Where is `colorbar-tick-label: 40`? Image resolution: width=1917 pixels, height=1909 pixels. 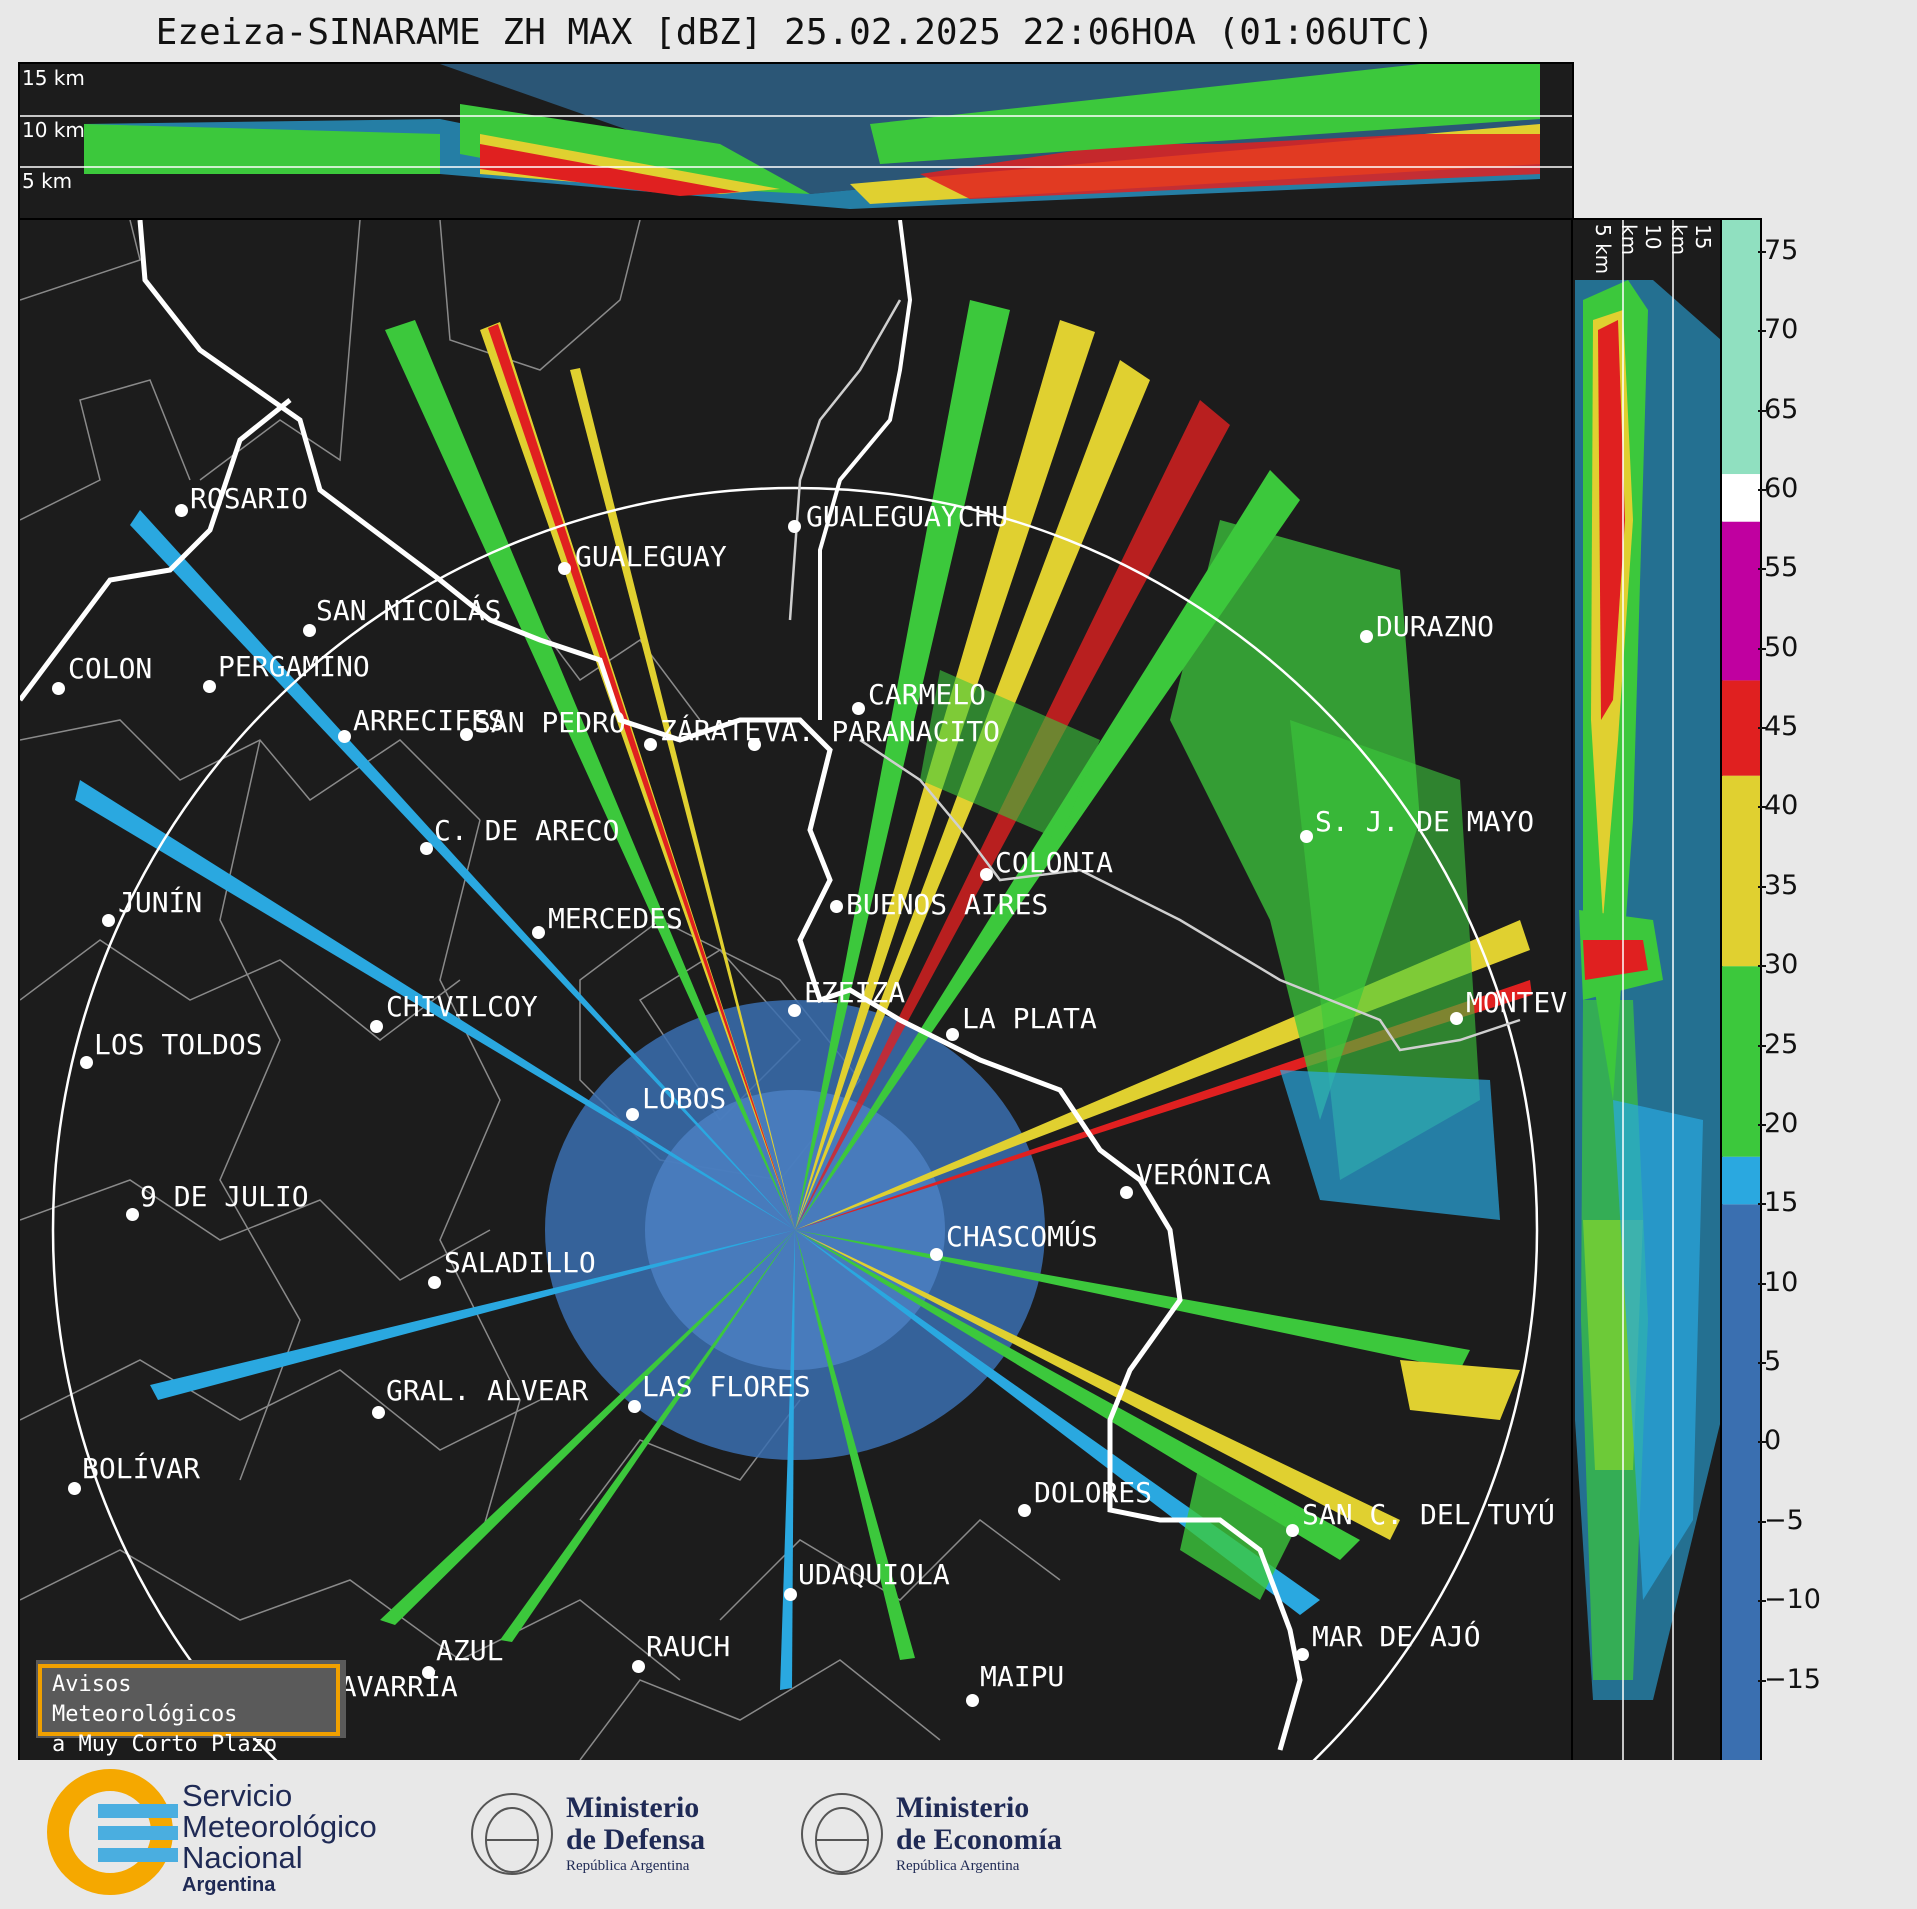 colorbar-tick-label: 40 is located at coordinates (1781, 806).